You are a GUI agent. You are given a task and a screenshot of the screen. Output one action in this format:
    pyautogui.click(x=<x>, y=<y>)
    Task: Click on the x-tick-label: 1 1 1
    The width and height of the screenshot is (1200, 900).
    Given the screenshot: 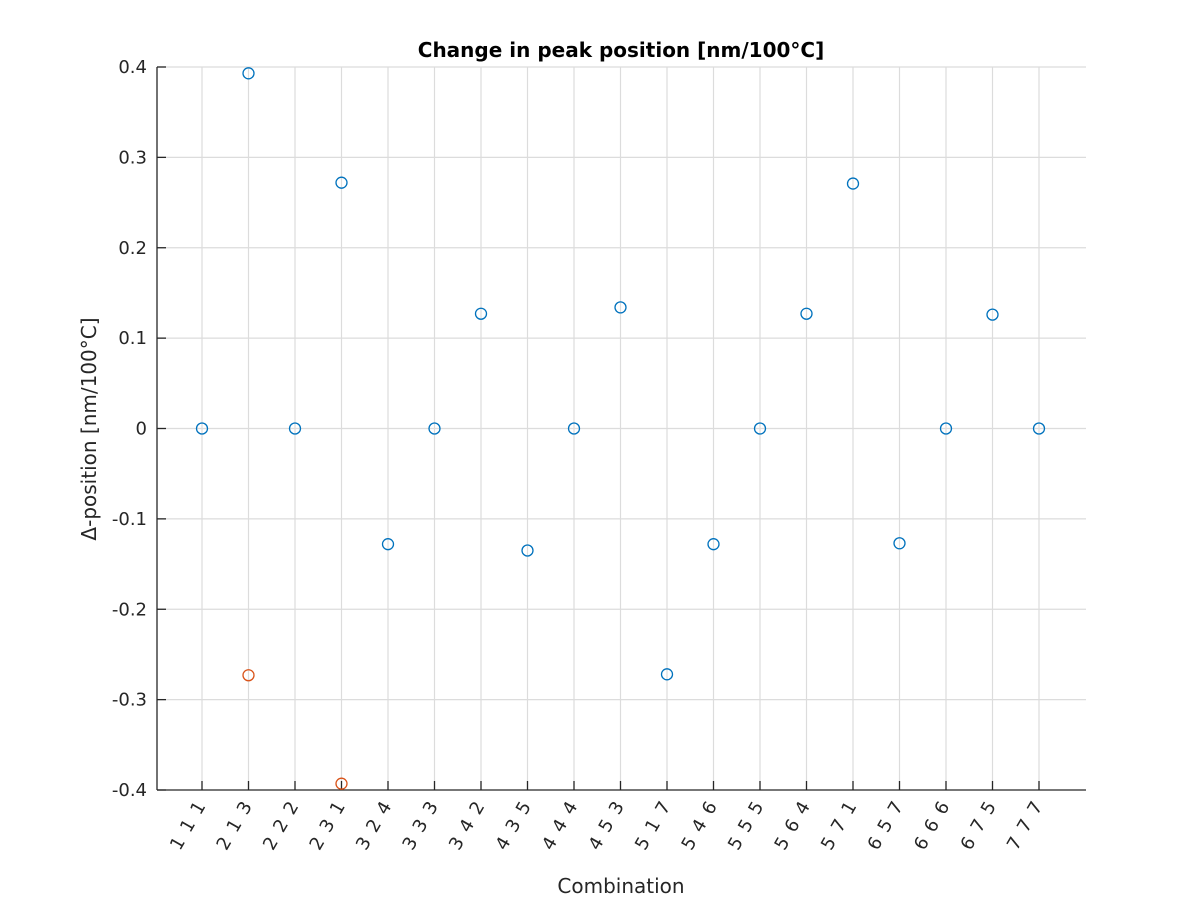 What is the action you would take?
    pyautogui.click(x=188, y=826)
    